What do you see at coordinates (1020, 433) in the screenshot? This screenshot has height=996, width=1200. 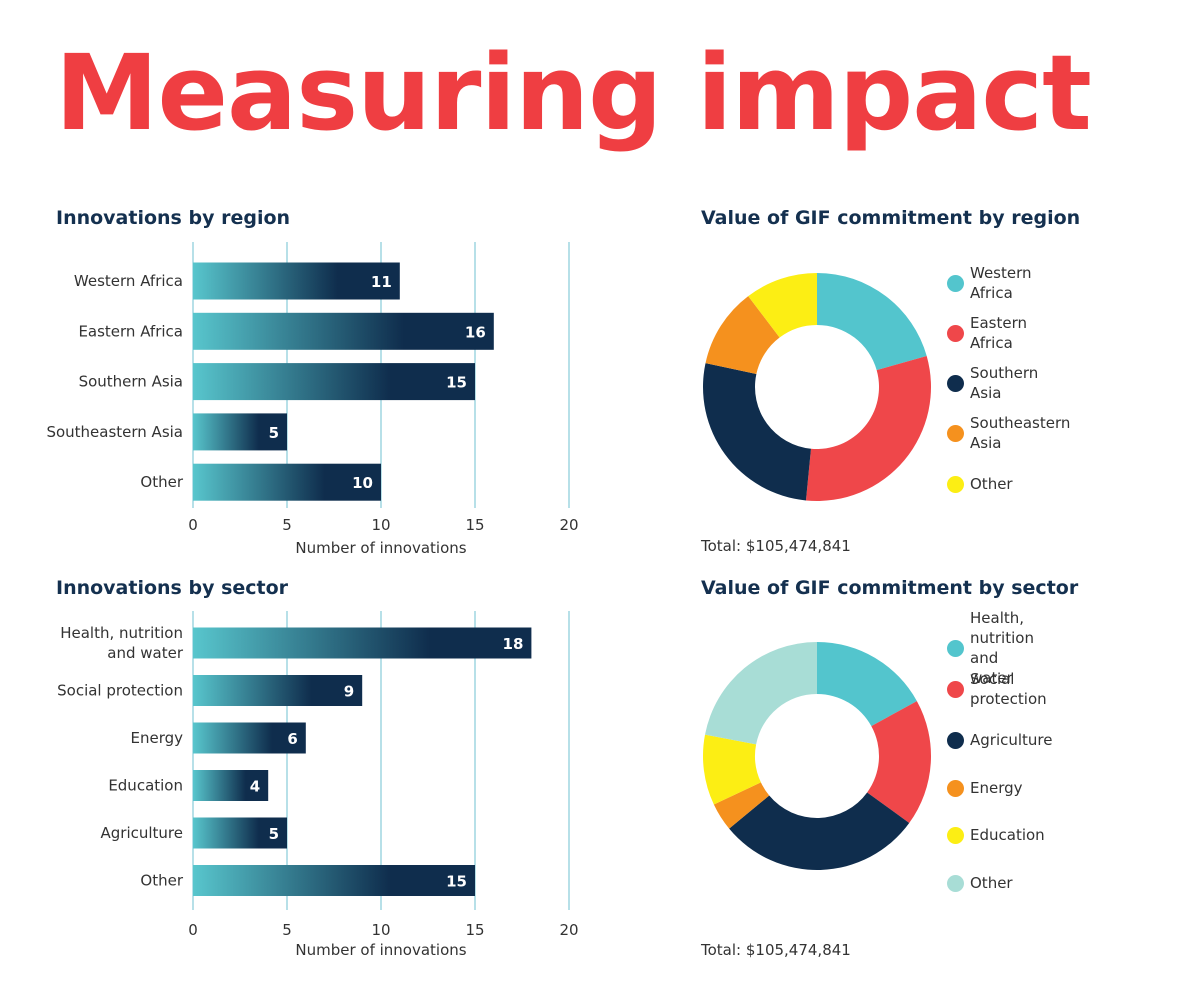 I see `legend-label: Southeastern Asia` at bounding box center [1020, 433].